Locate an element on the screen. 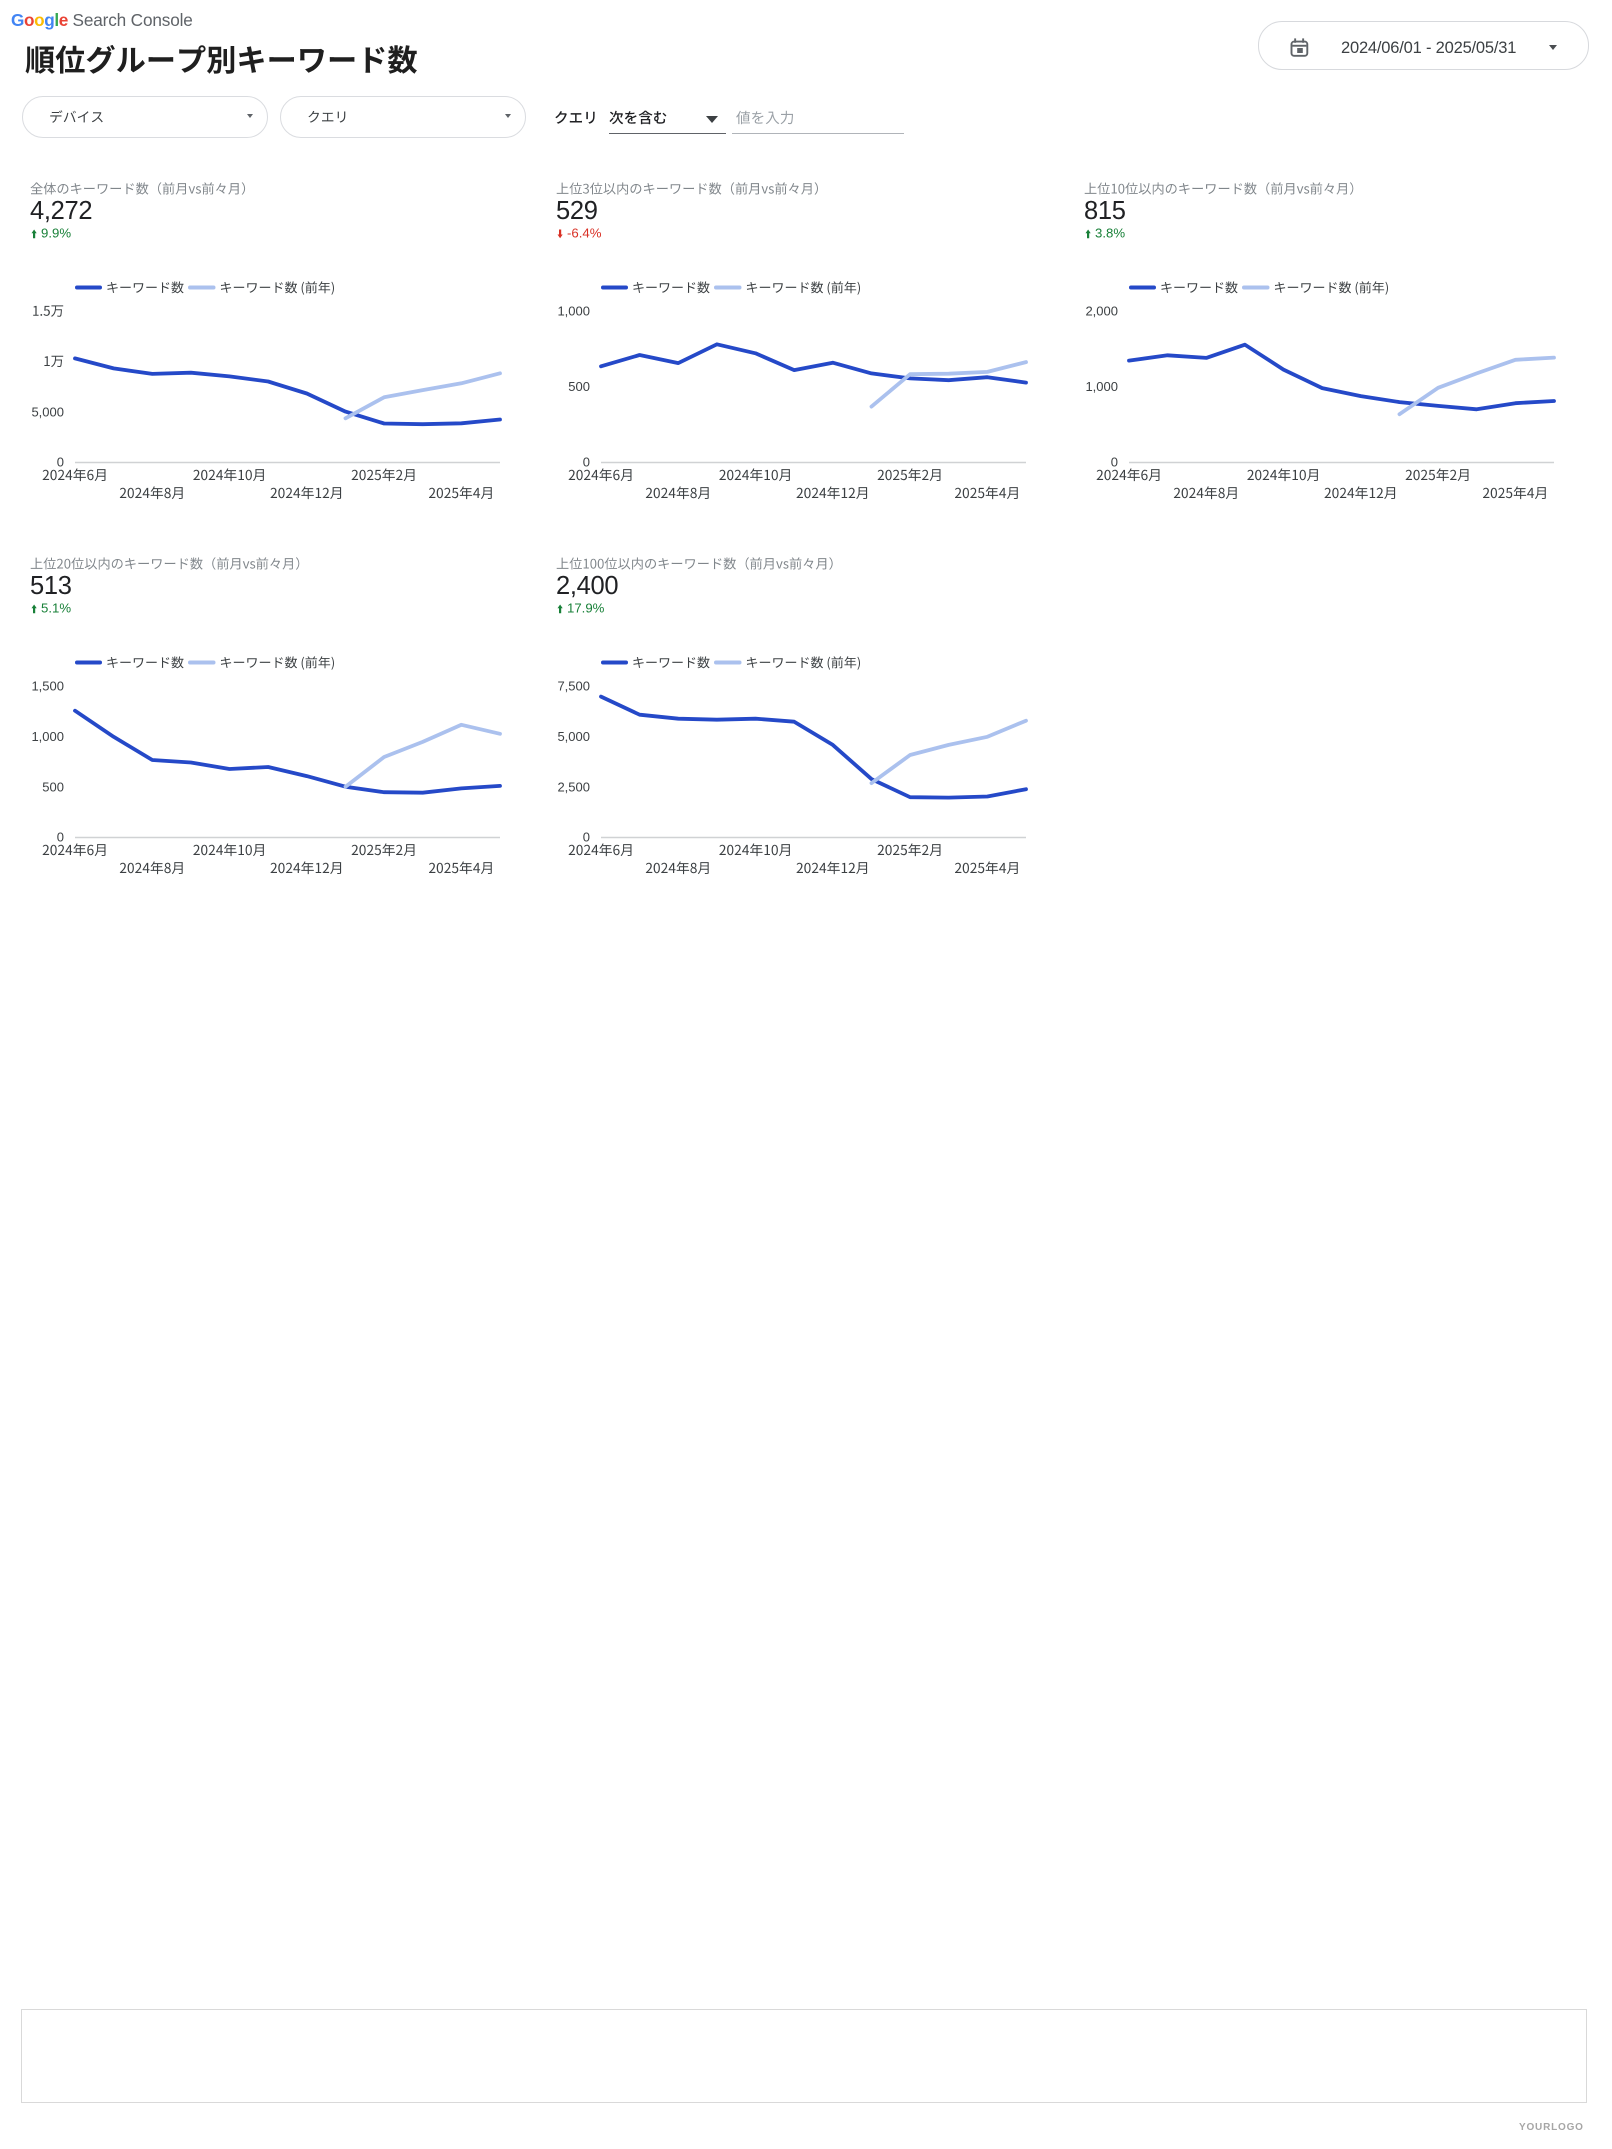 The height and width of the screenshot is (2149, 1612). svg-text: 17.9% is located at coordinates (586, 608).